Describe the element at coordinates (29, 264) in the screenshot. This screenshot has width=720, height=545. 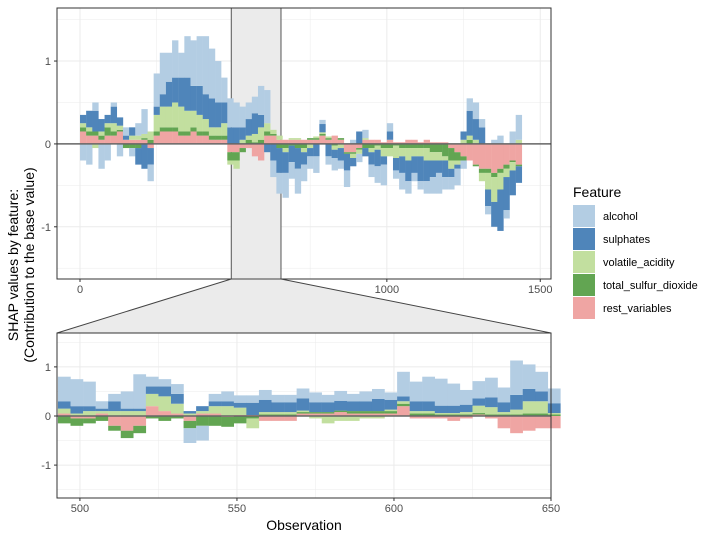
I see `y-axis-title-line-2: (Contribution to the base value)` at that location.